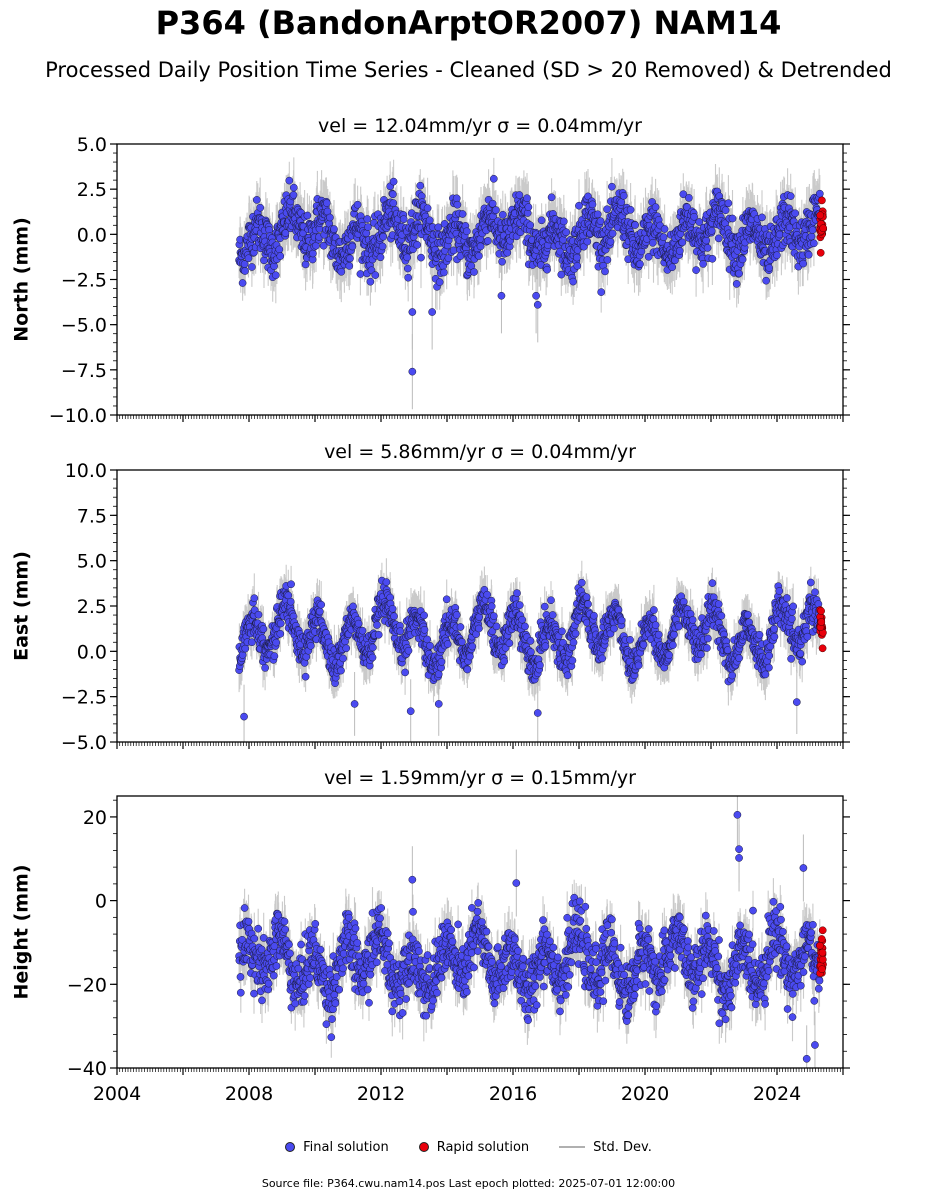 Image resolution: width=937 pixels, height=1200 pixels. I want to click on y-tick-label: −5.0, so click(84, 326).